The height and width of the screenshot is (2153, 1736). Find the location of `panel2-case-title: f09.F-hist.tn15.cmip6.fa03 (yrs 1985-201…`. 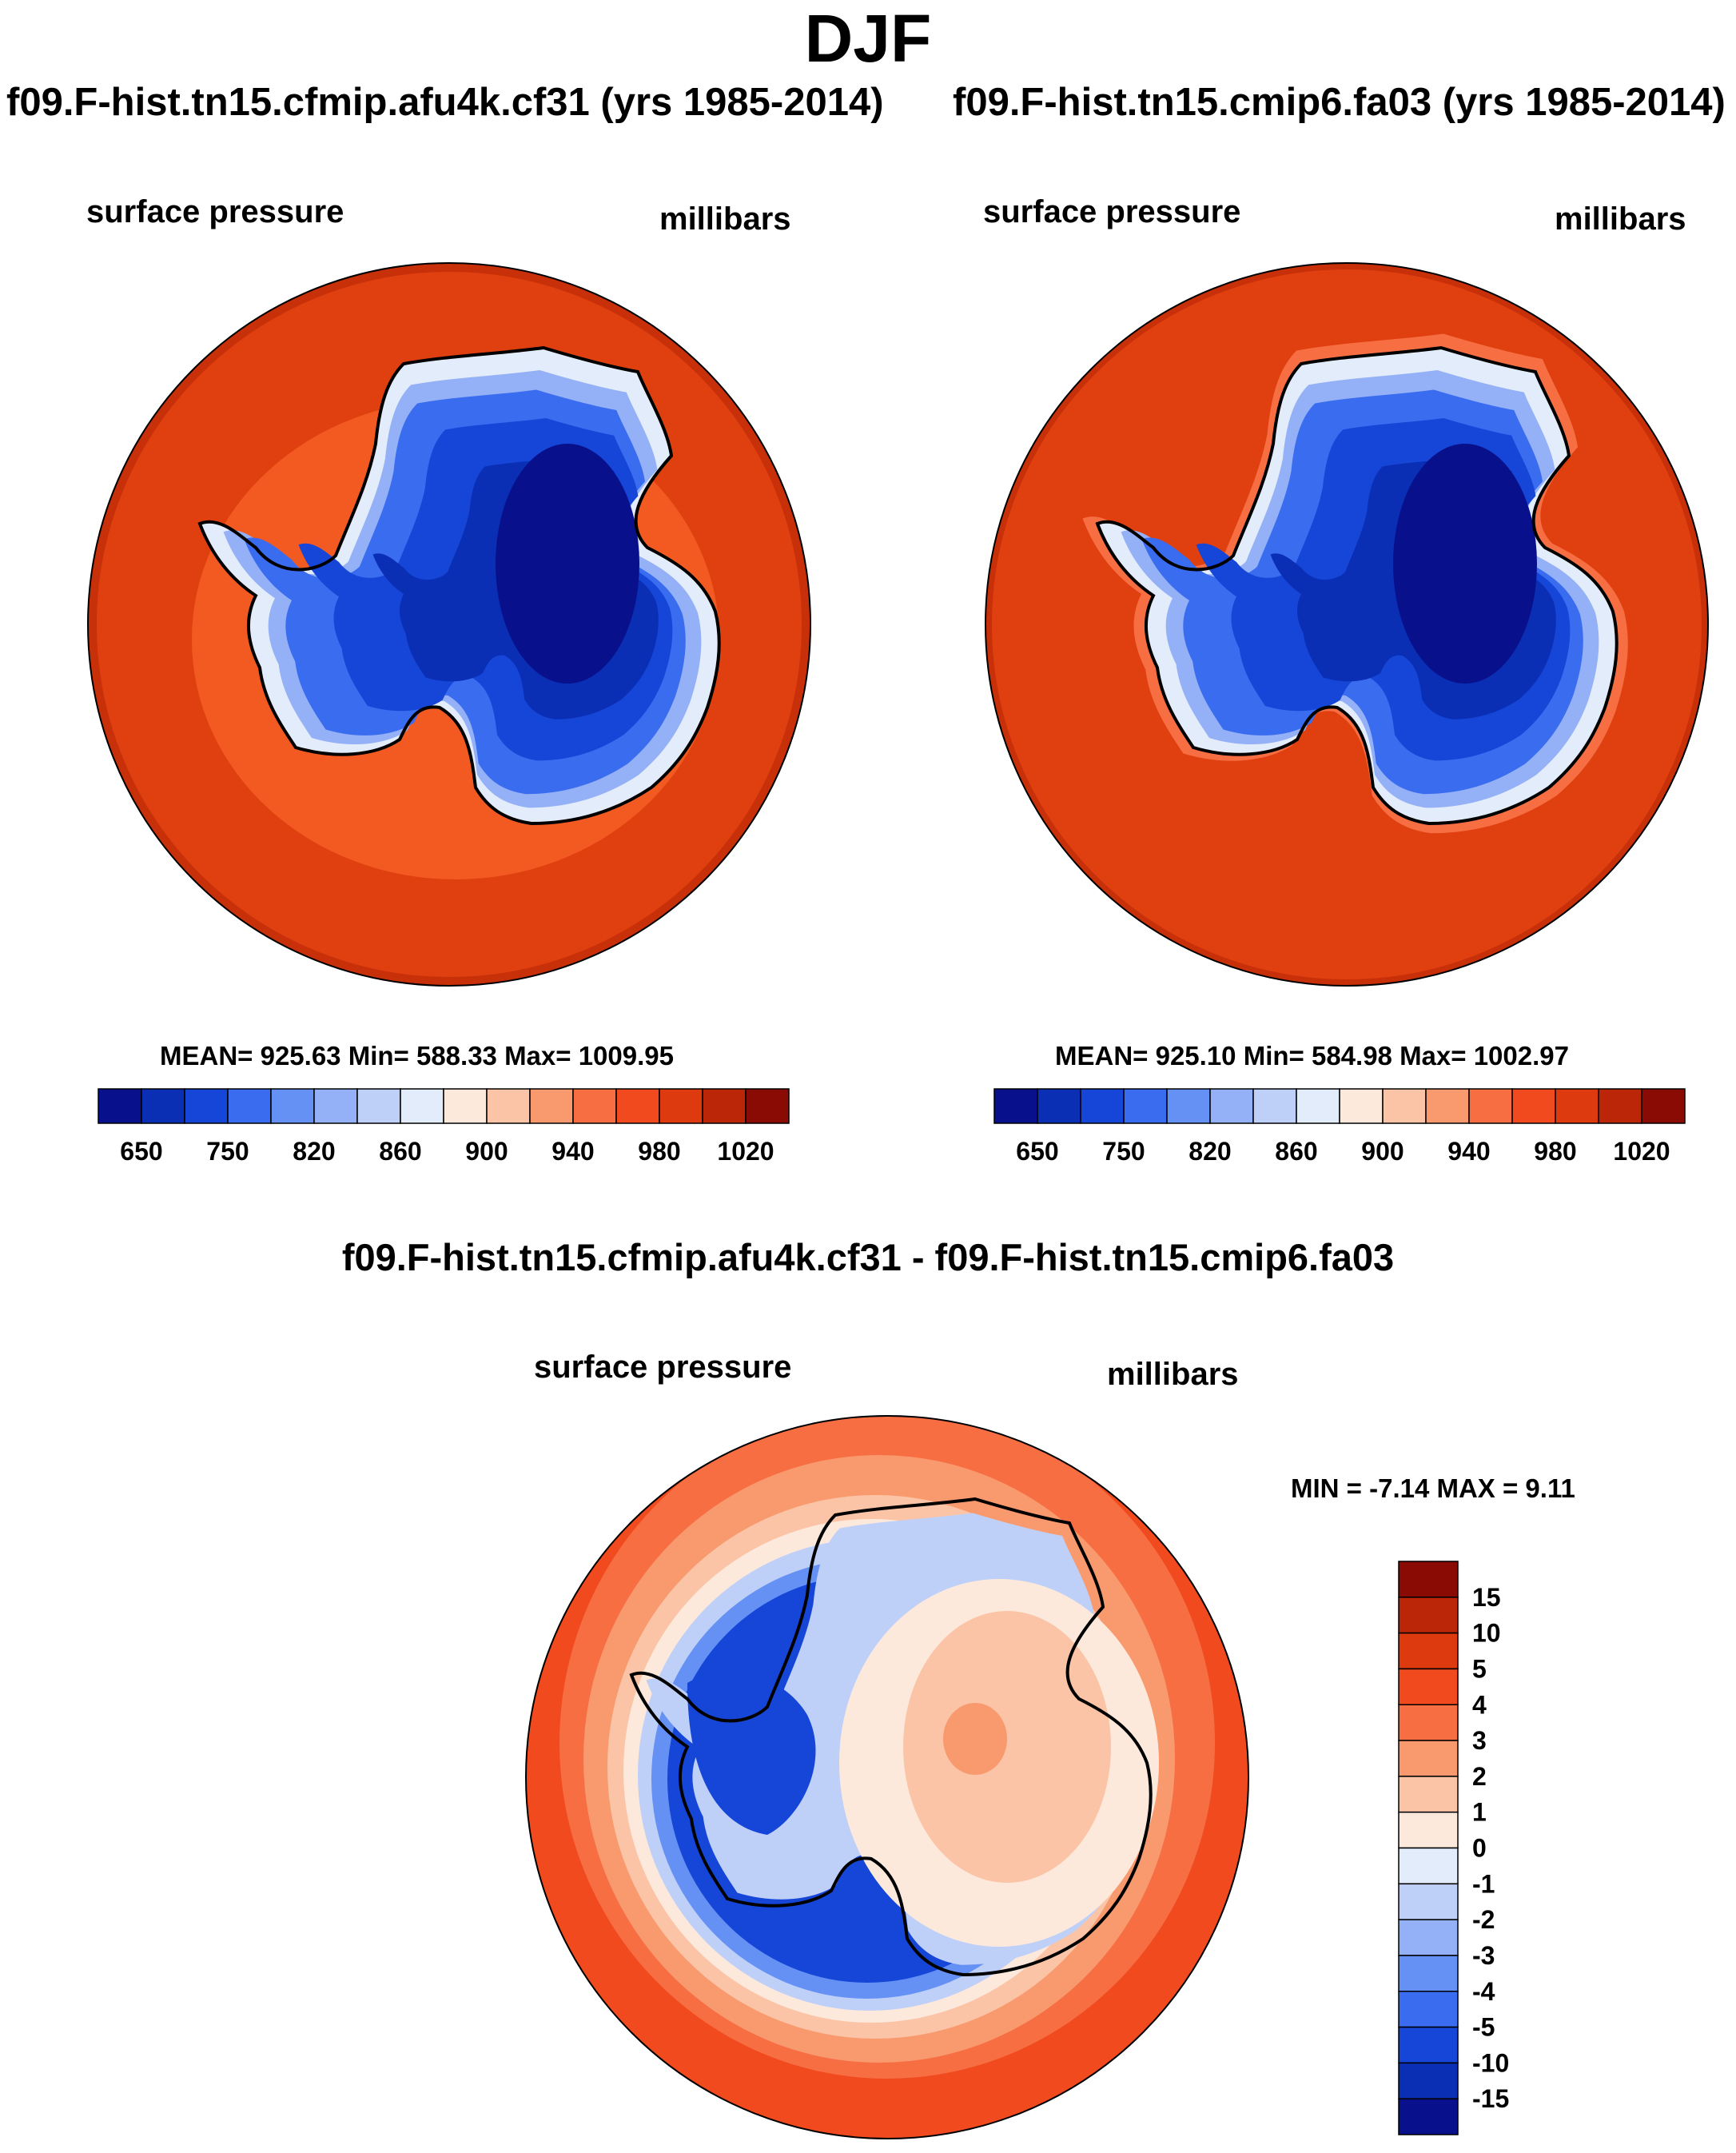

panel2-case-title: f09.F-hist.tn15.cmip6.fa03 (yrs 1985-201… is located at coordinates (1339, 102).